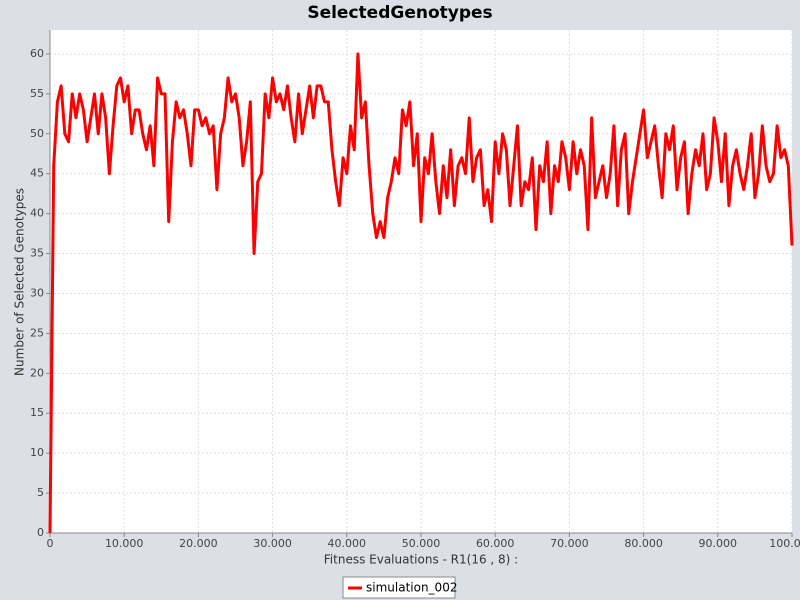 The height and width of the screenshot is (600, 800). I want to click on x-tick-label: 40.000, so click(347, 543).